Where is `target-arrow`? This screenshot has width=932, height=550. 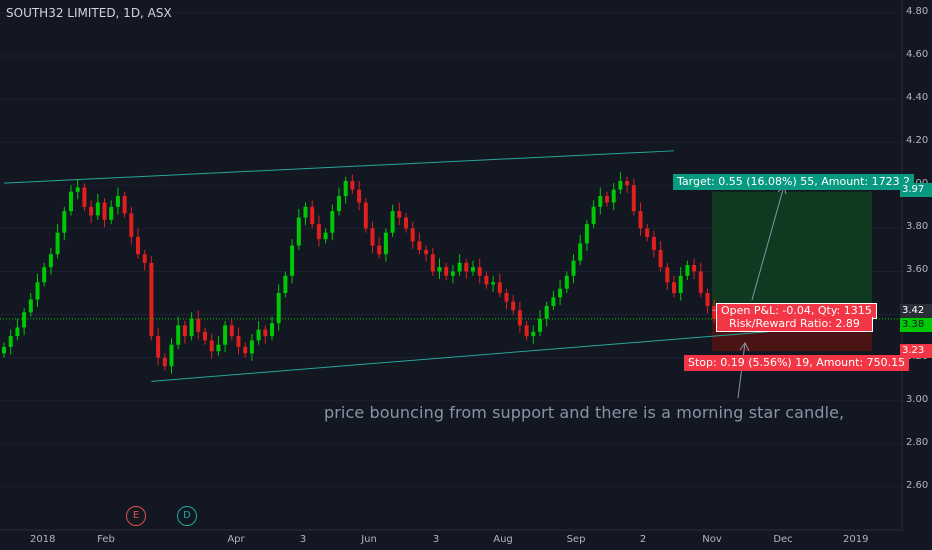
target-arrow is located at coordinates (768, 243).